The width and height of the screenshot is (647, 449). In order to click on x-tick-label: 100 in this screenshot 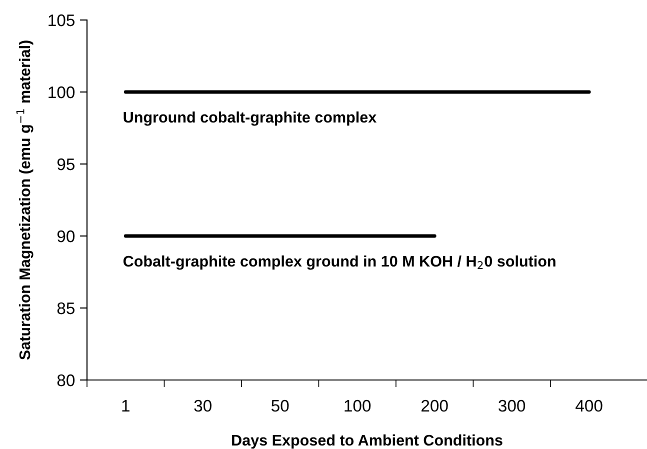, I will do `click(357, 406)`.